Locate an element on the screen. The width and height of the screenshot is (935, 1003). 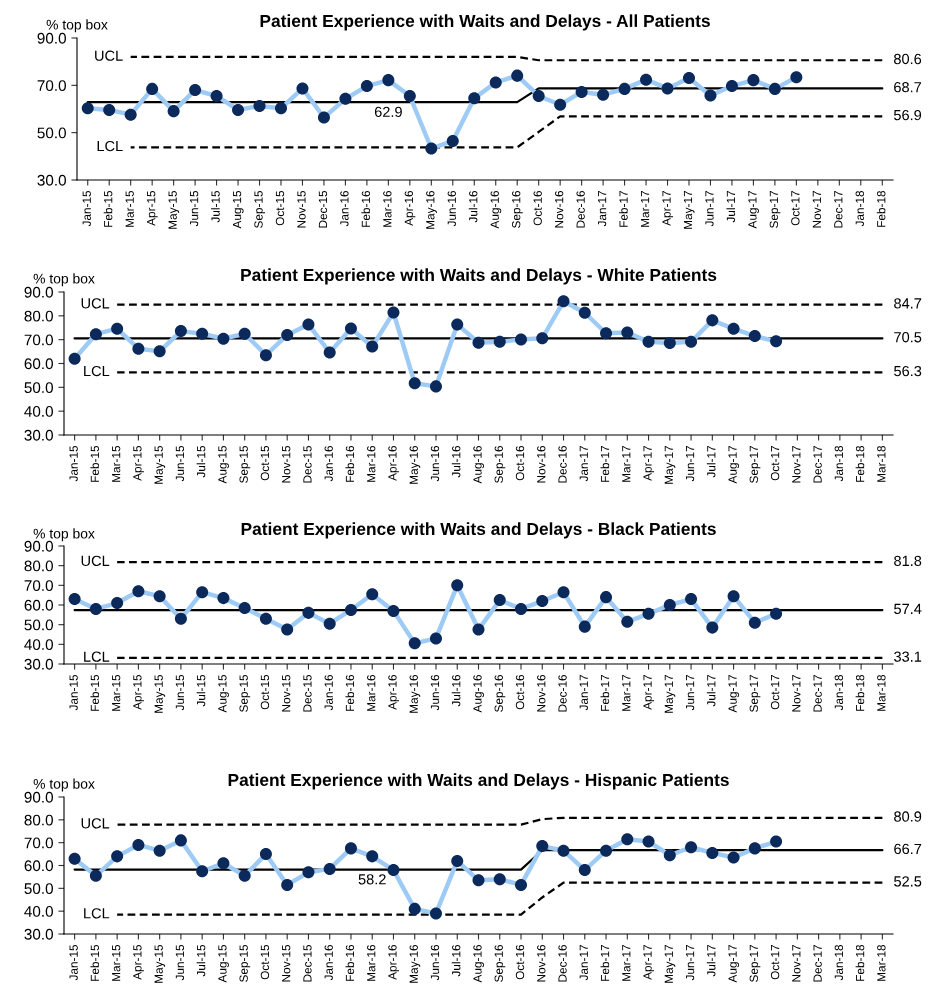
x-tick-label: Apr-16 is located at coordinates (393, 463).